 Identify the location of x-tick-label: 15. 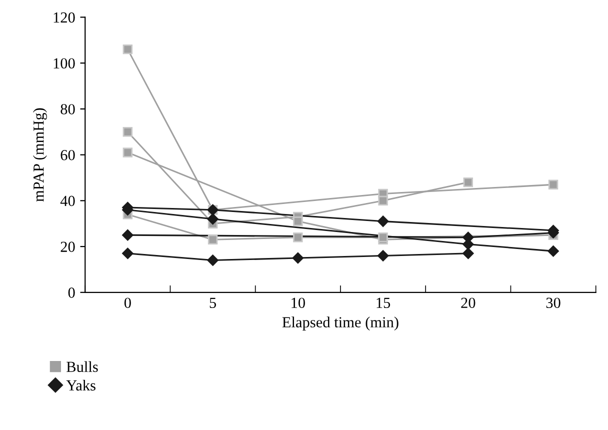
(383, 303).